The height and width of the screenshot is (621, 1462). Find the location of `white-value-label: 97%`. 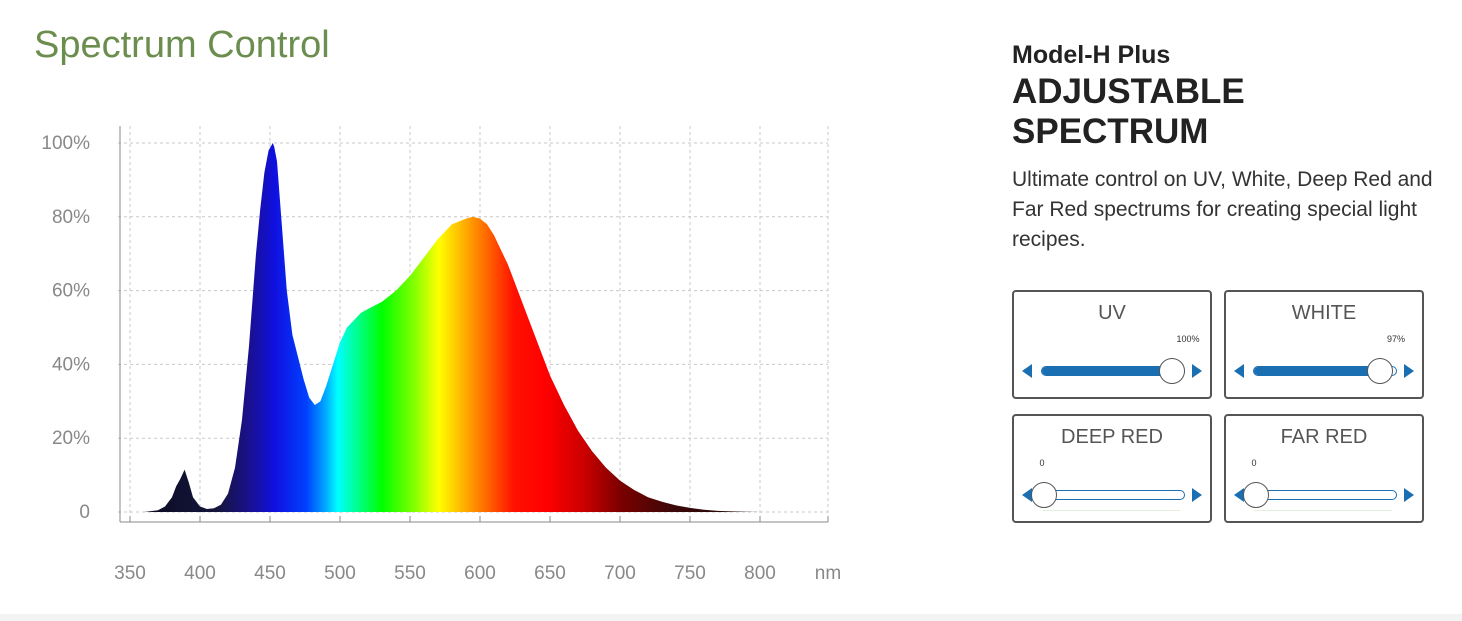

white-value-label: 97% is located at coordinates (1396, 339).